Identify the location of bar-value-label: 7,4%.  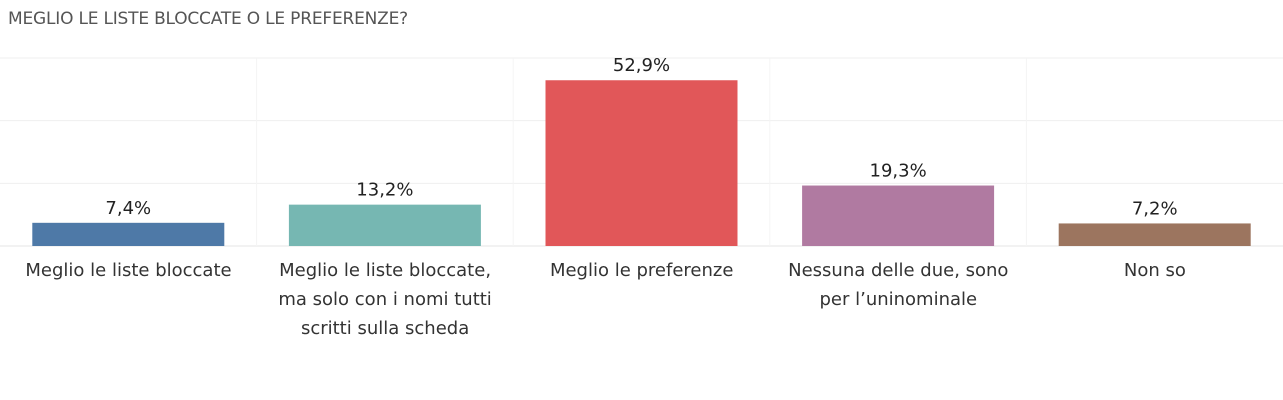
(128, 208).